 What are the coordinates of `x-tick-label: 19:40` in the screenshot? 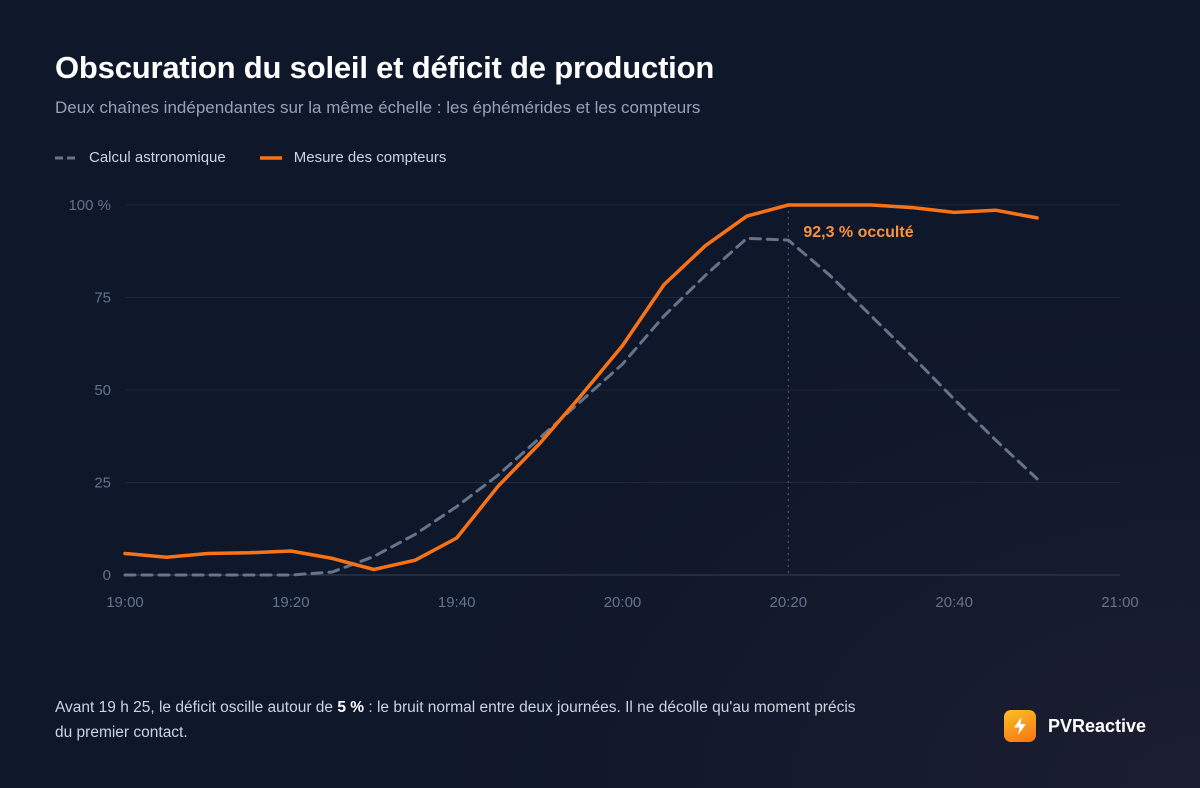 It's located at (457, 602).